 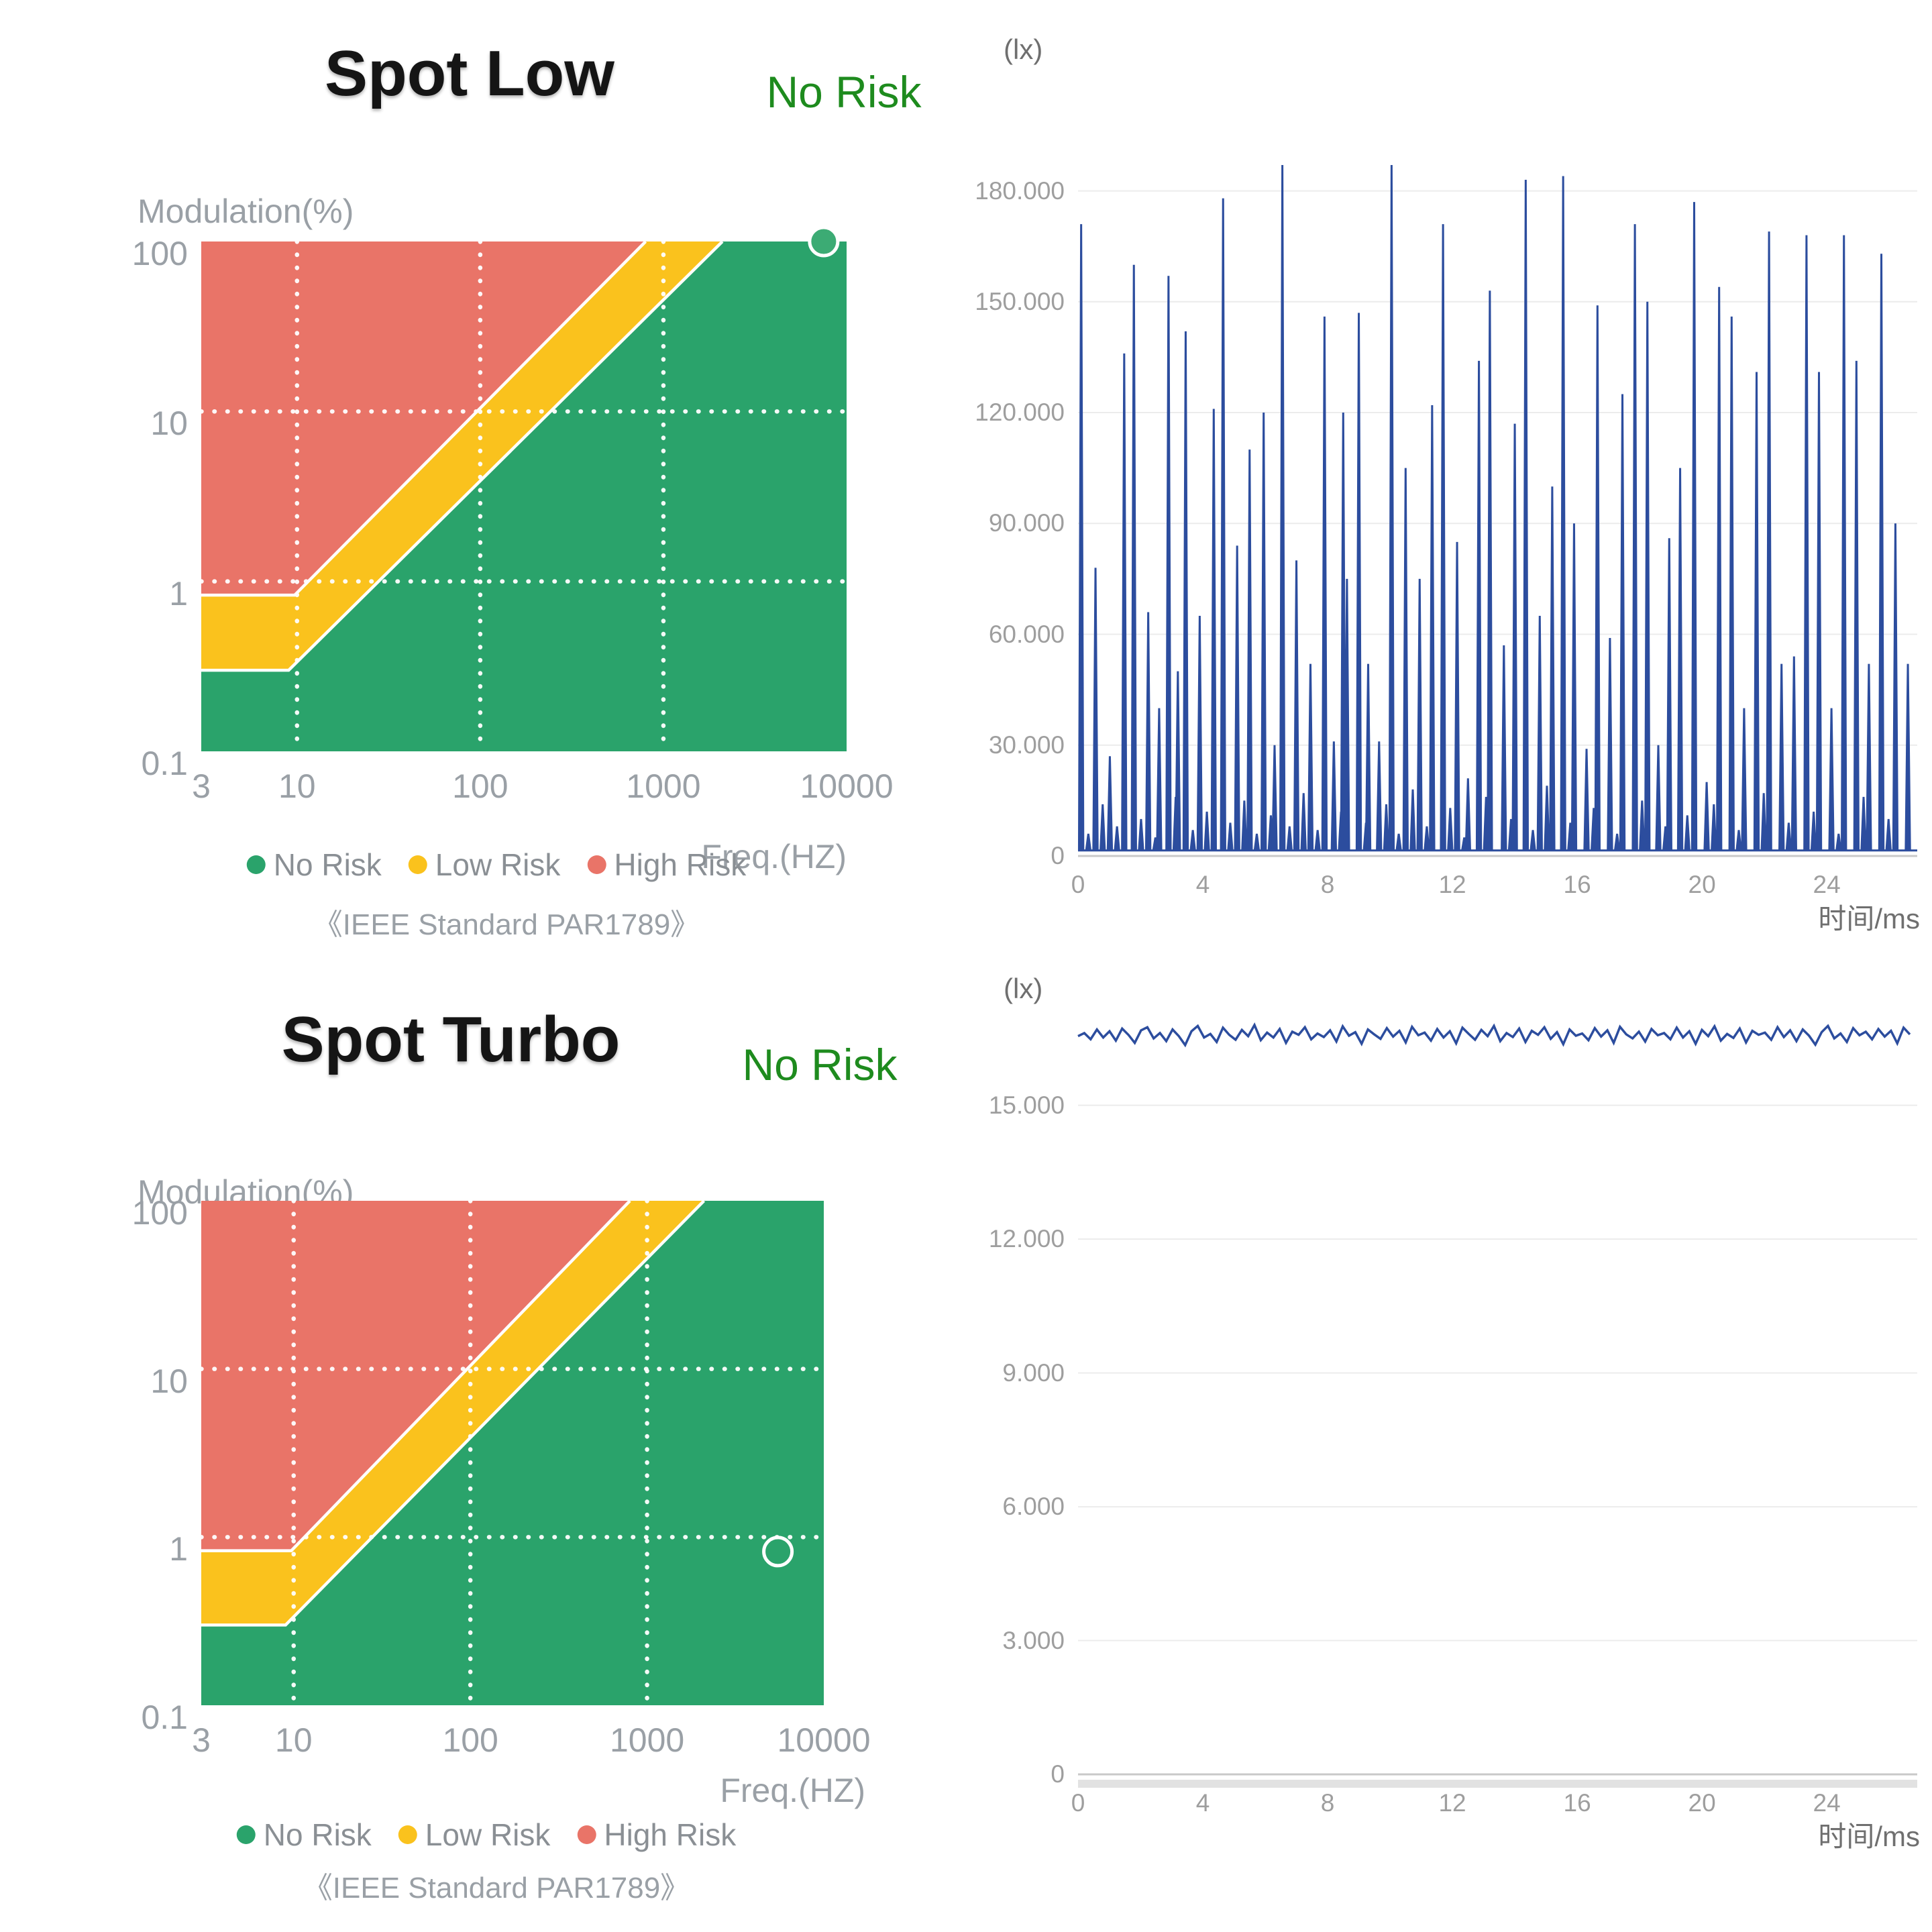 What do you see at coordinates (844, 92) in the screenshot?
I see `risk-status-spot-low: No Risk` at bounding box center [844, 92].